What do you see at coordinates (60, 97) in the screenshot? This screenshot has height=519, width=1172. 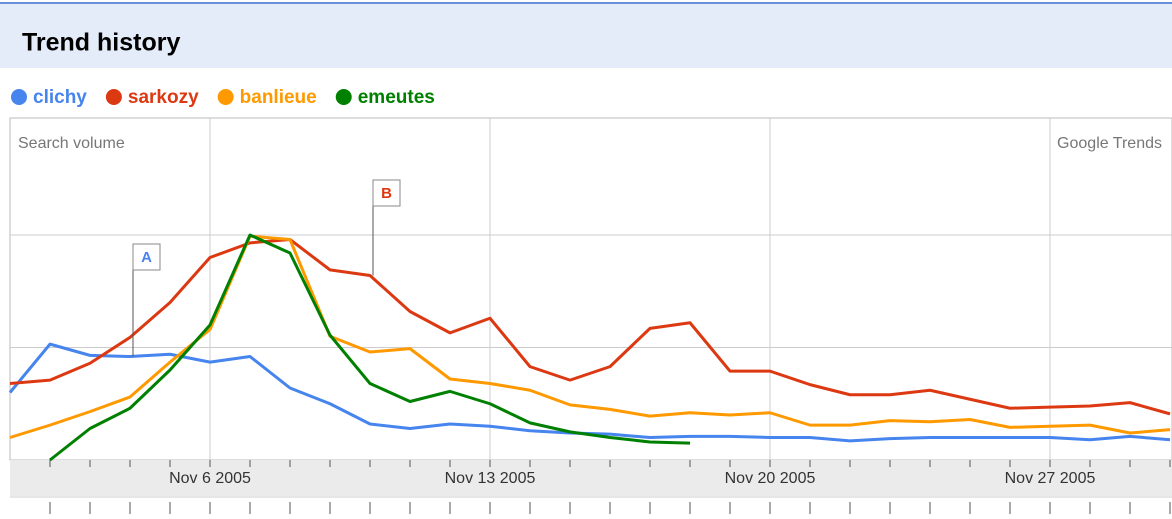 I see `legend-label: clichy` at bounding box center [60, 97].